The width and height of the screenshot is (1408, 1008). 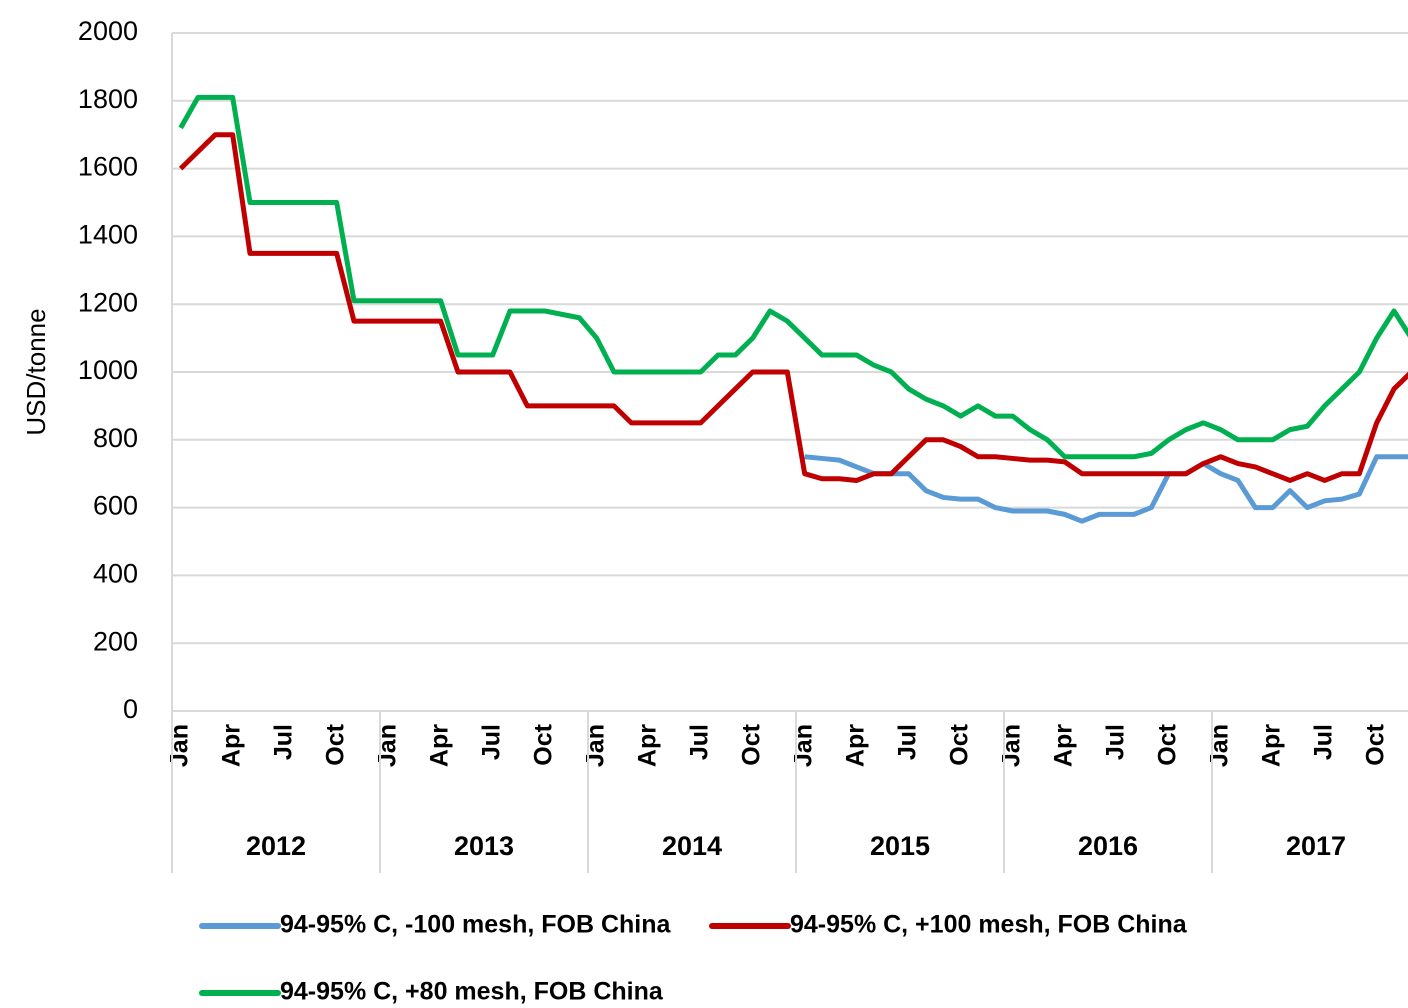 I want to click on y-tick-label: 1800, so click(x=108, y=99).